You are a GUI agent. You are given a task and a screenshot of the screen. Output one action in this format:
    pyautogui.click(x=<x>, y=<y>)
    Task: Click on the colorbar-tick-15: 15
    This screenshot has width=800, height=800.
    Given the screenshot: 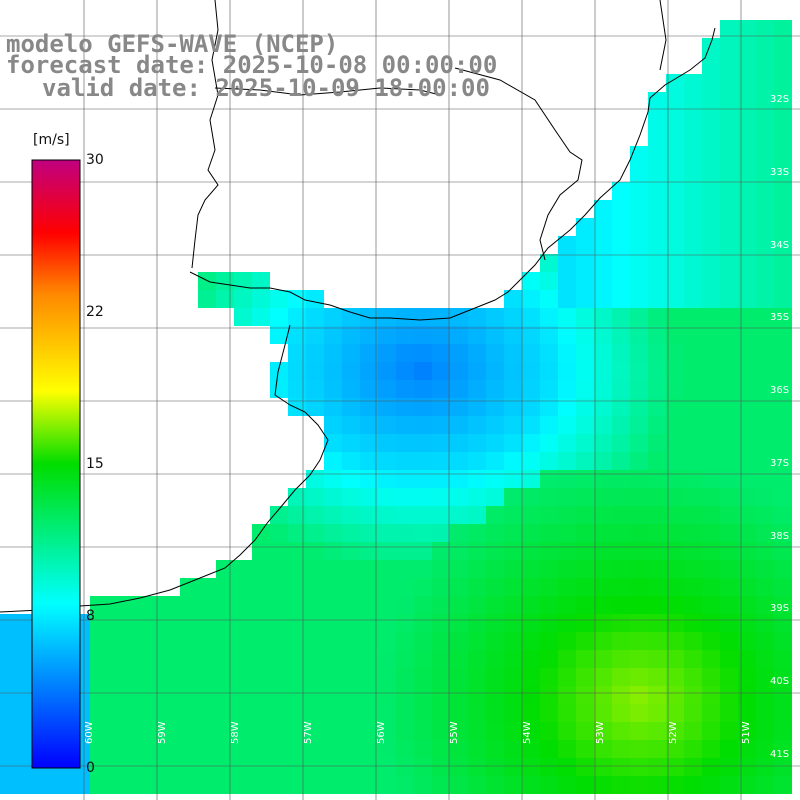 What is the action you would take?
    pyautogui.click(x=95, y=464)
    